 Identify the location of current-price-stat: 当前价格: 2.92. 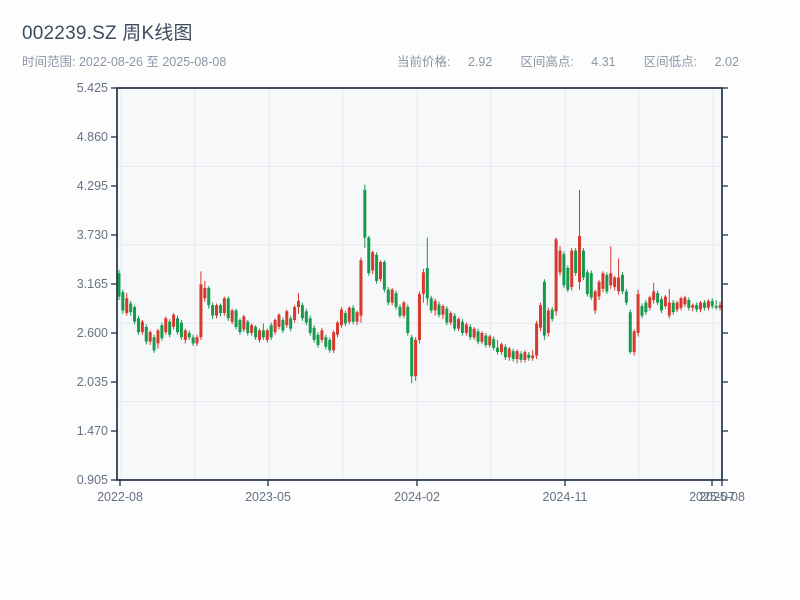
(451, 62).